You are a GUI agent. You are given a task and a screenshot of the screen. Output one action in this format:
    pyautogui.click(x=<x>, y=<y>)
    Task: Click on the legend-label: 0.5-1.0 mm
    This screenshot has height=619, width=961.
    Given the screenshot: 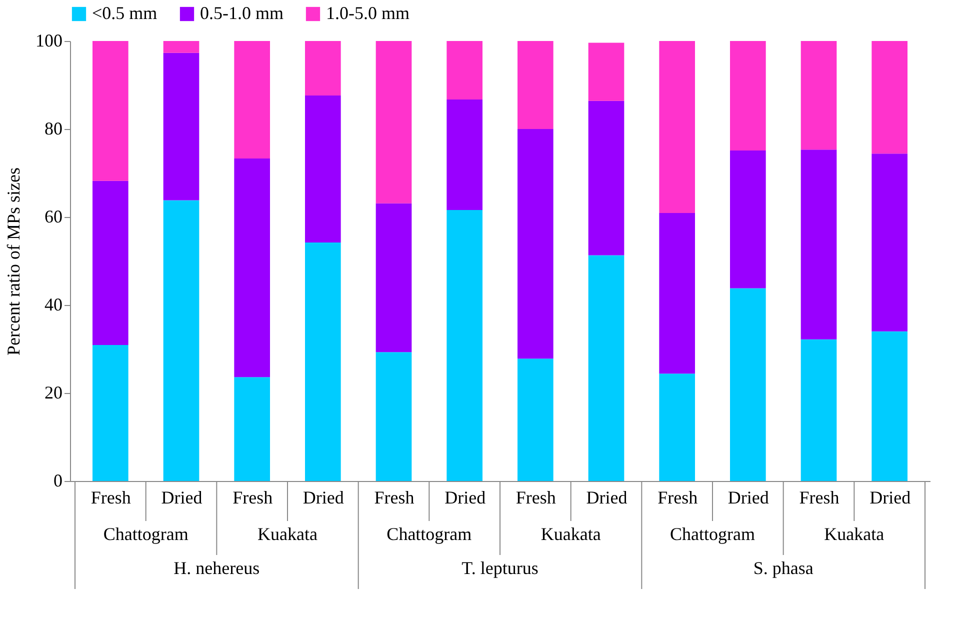 What is the action you would take?
    pyautogui.click(x=242, y=13)
    